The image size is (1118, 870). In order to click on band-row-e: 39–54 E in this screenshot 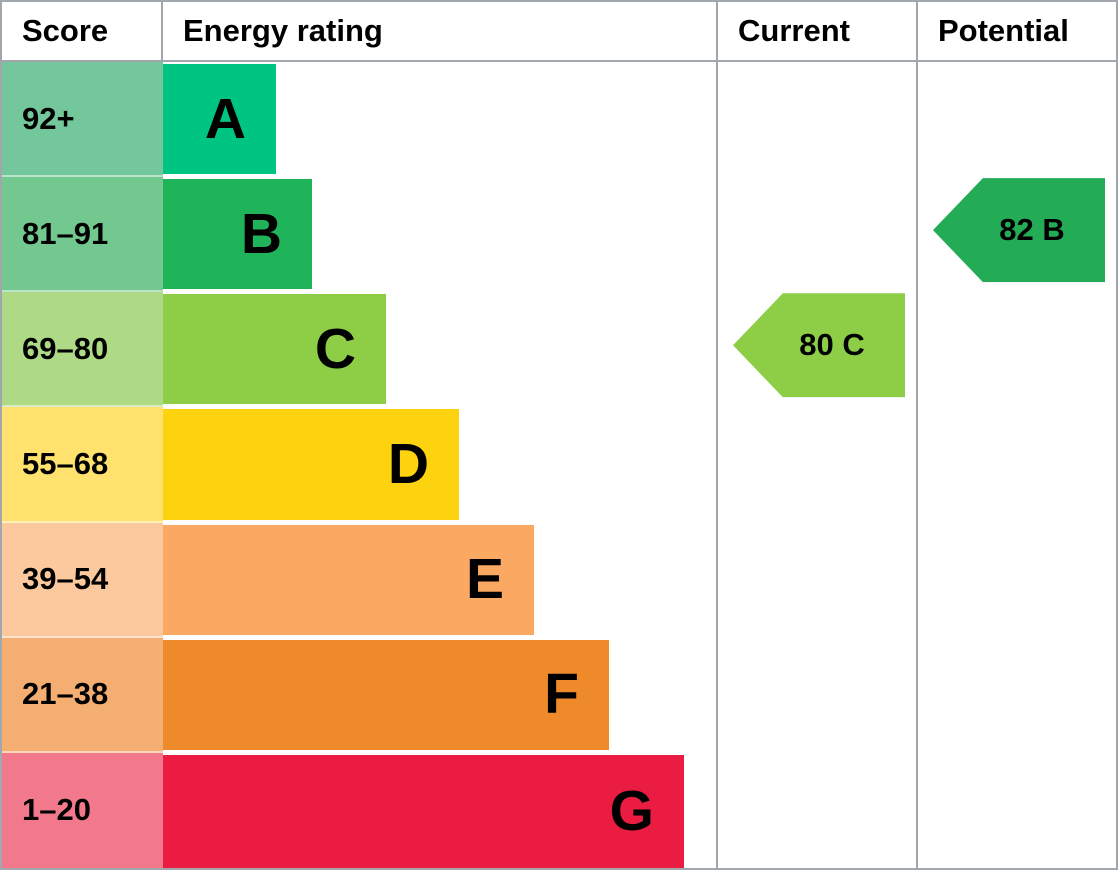, I will do `click(359, 580)`.